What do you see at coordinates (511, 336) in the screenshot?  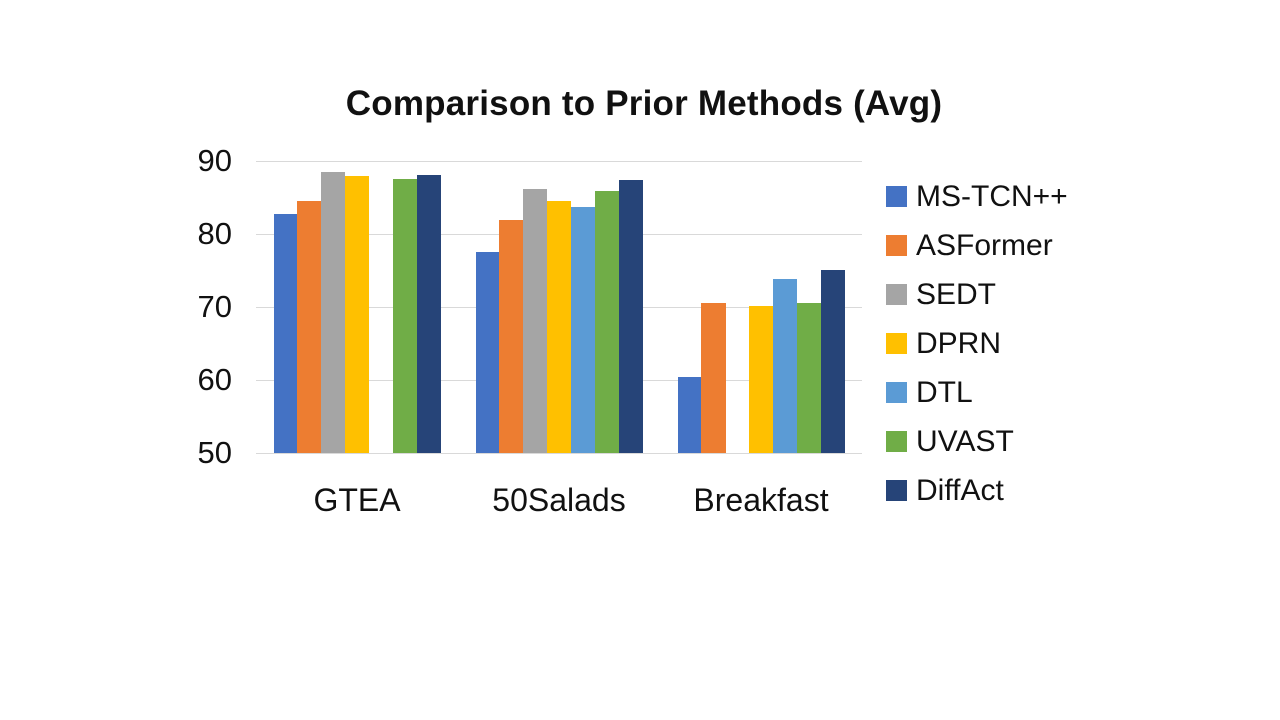 I see `bar-asformer-50salads` at bounding box center [511, 336].